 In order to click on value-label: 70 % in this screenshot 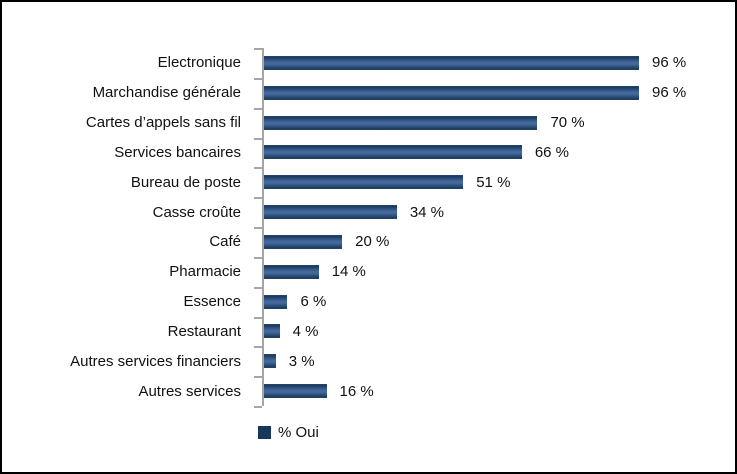, I will do `click(567, 123)`.